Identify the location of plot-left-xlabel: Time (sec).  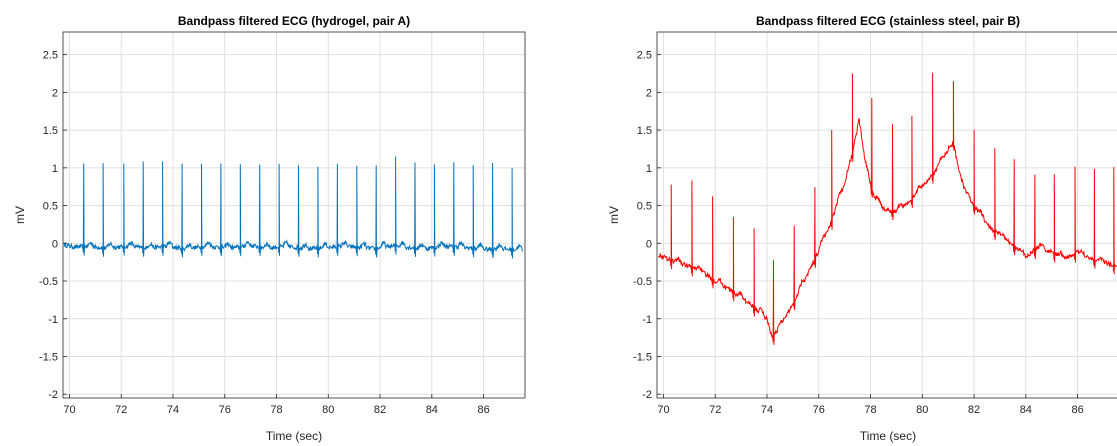
(294, 436).